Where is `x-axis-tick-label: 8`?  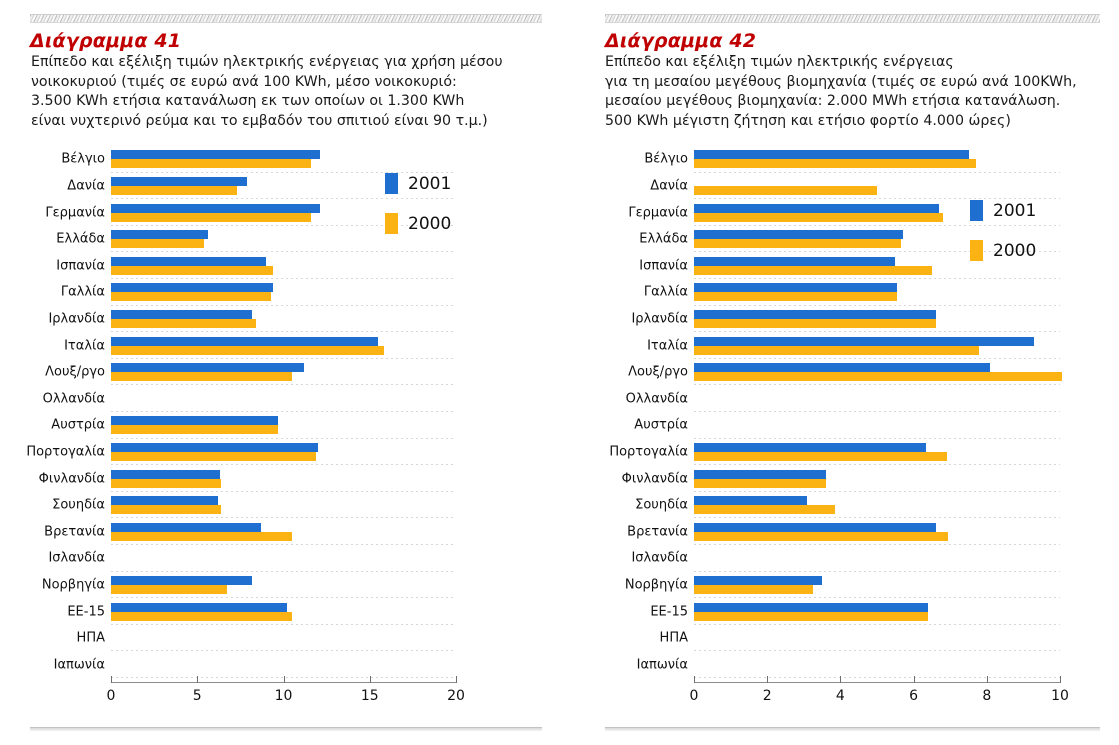 x-axis-tick-label: 8 is located at coordinates (987, 696).